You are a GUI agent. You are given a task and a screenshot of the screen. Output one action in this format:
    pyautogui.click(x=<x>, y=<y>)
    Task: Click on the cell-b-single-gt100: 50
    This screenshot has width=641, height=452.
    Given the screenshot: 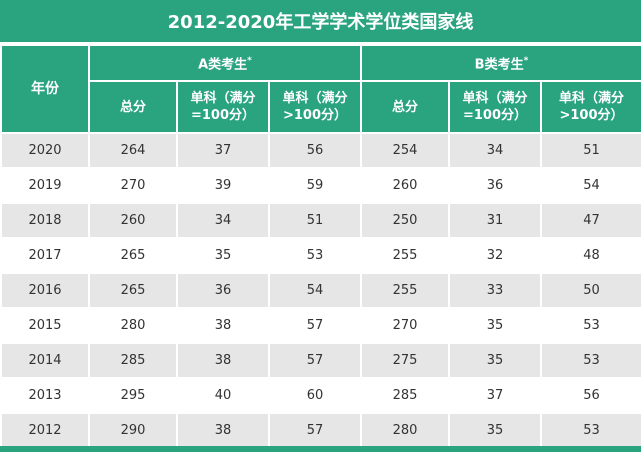 What is the action you would take?
    pyautogui.click(x=590, y=290)
    